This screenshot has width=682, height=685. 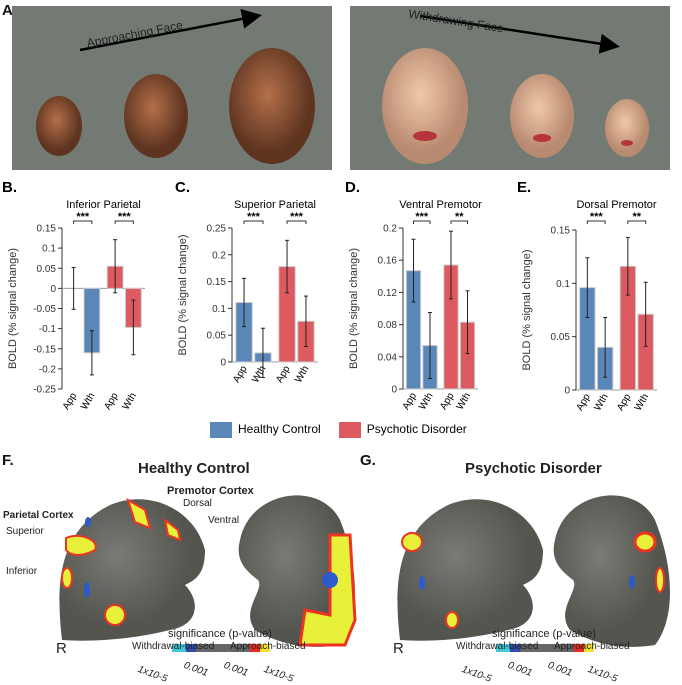 I want to click on y-tick-label: -0.25, so click(x=44, y=390).